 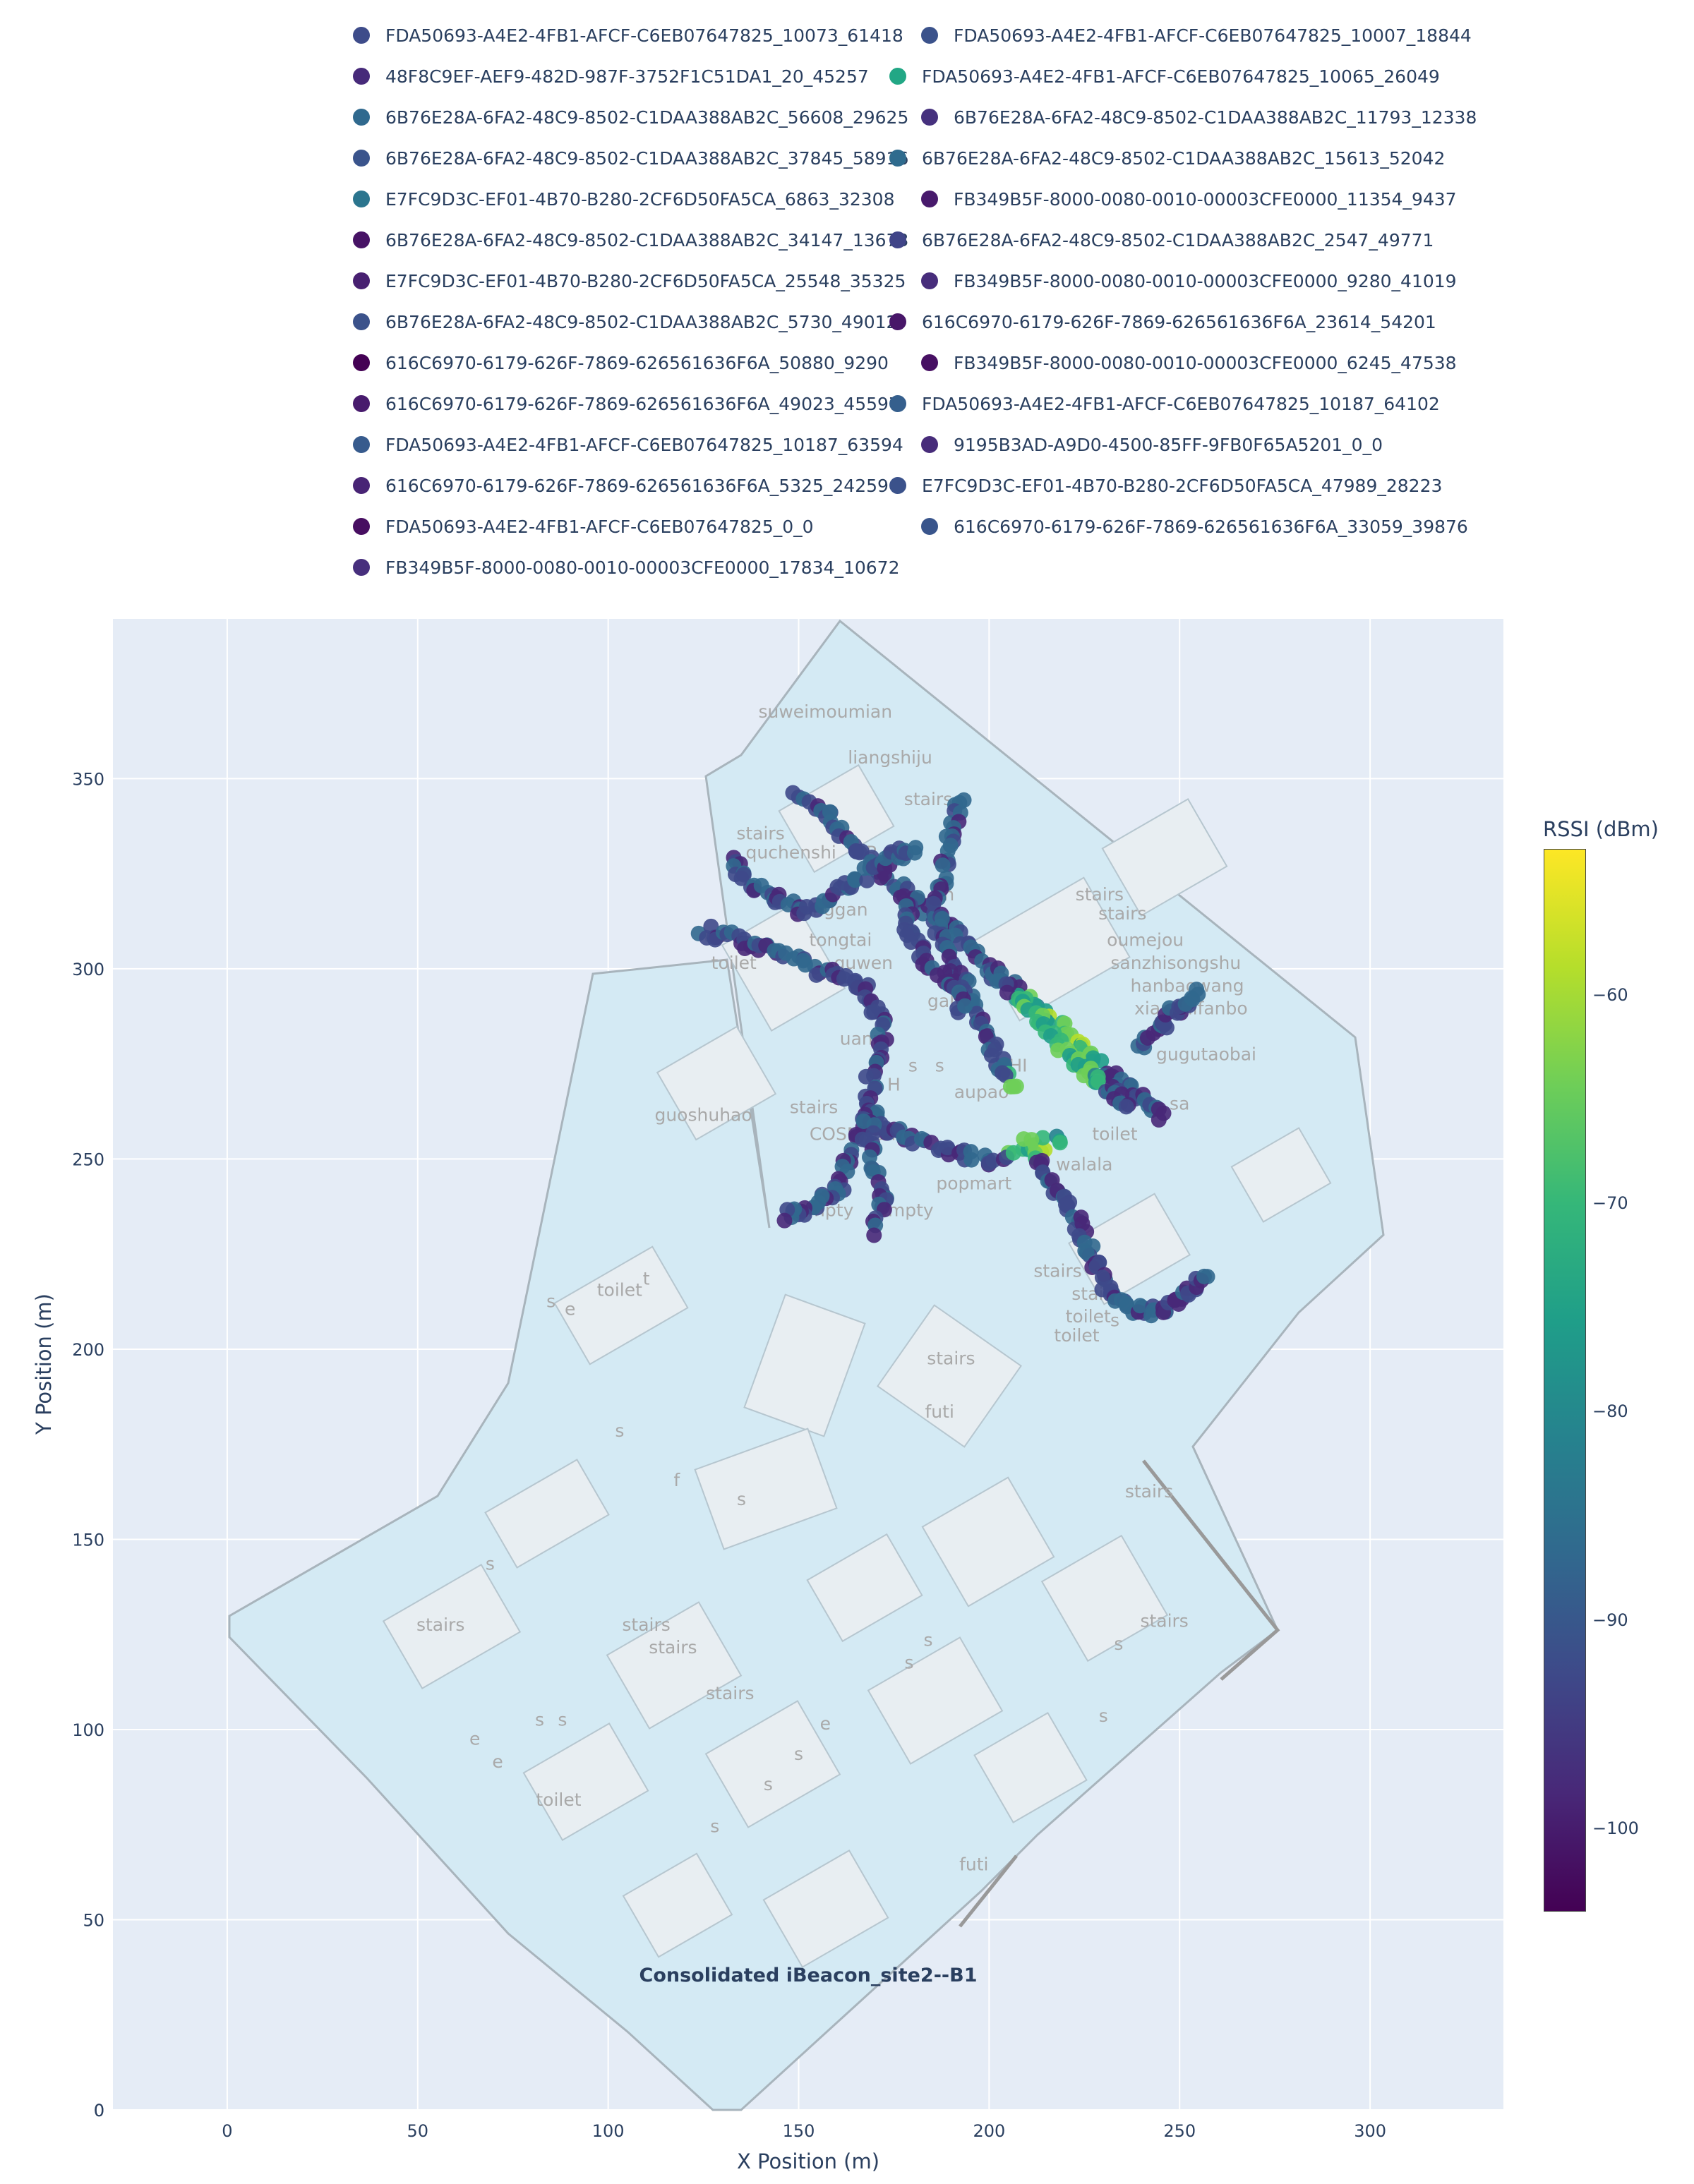 What do you see at coordinates (1565, 1380) in the screenshot?
I see `colorbar-gradient` at bounding box center [1565, 1380].